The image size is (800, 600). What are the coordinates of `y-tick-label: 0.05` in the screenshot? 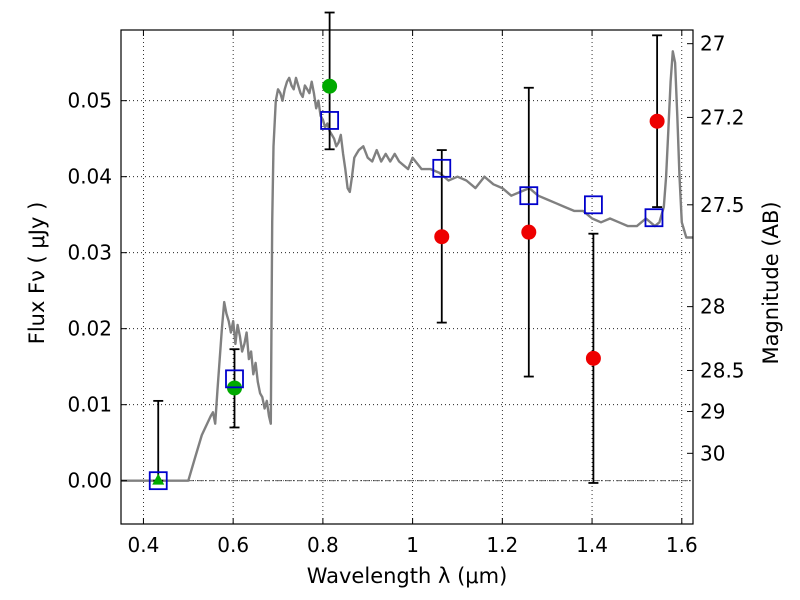 It's located at (89, 101).